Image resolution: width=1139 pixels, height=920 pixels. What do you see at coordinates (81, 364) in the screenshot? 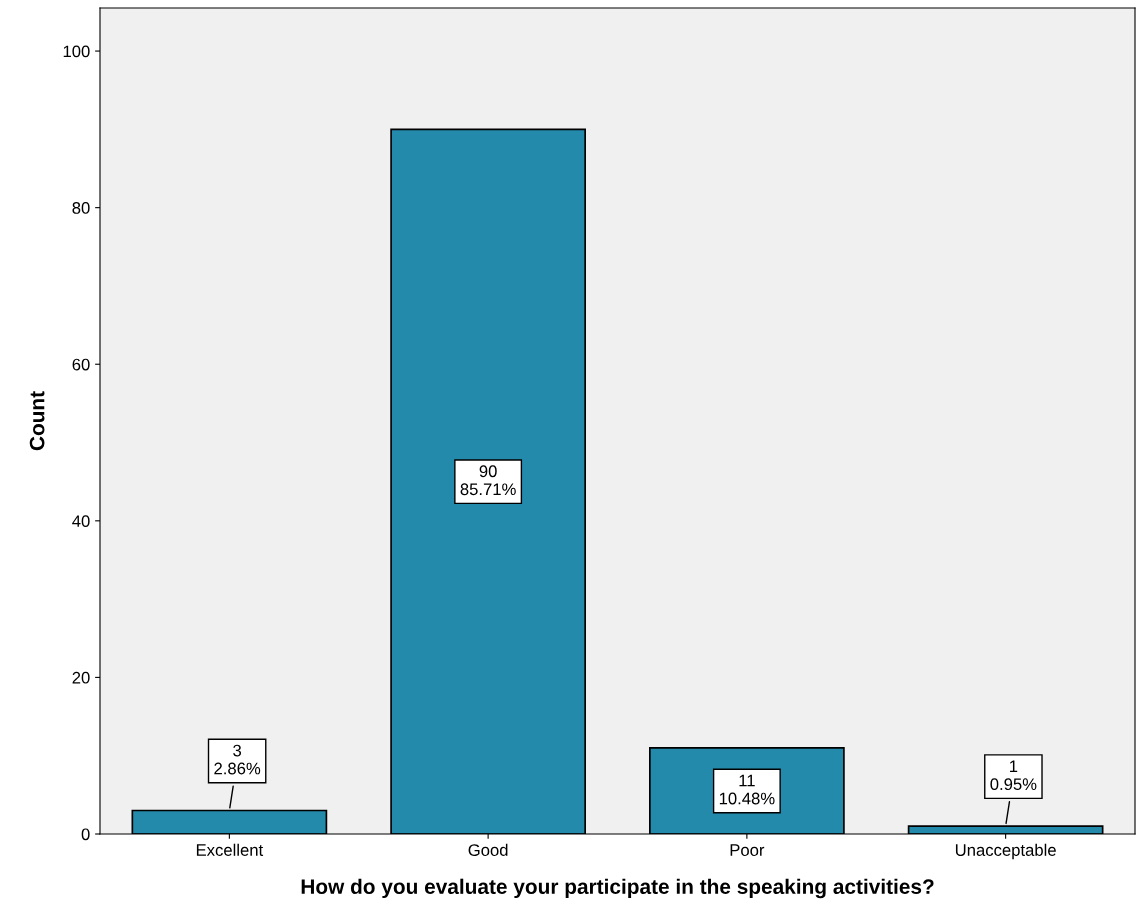
I see `y-tick-label: 60` at bounding box center [81, 364].